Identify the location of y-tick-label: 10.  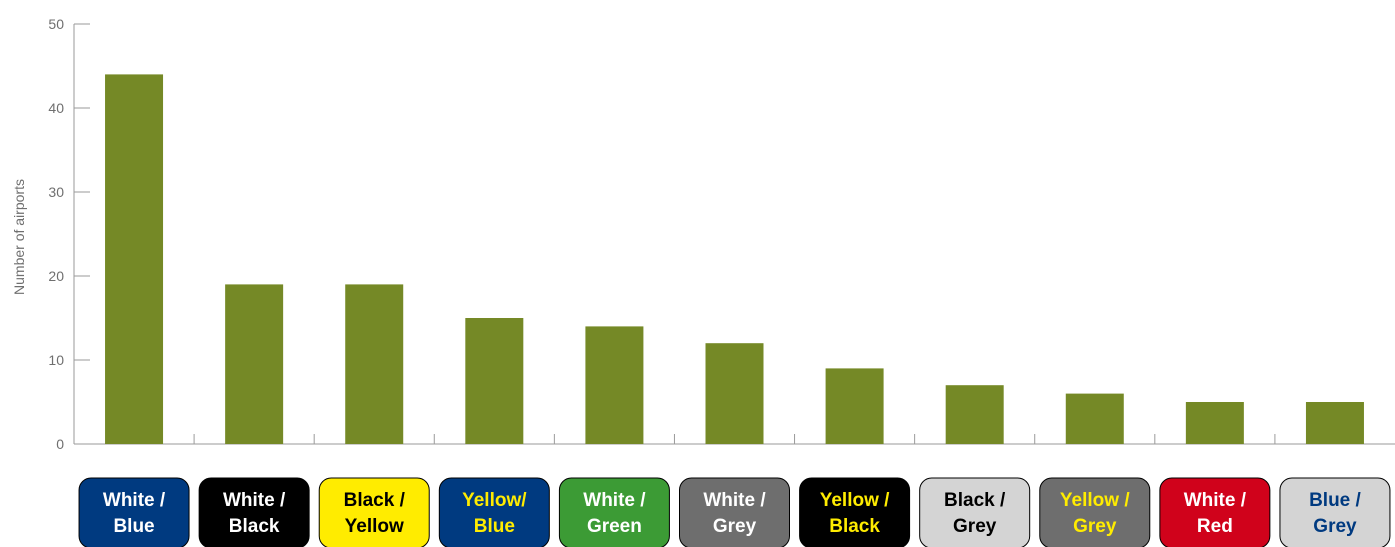
(56, 360).